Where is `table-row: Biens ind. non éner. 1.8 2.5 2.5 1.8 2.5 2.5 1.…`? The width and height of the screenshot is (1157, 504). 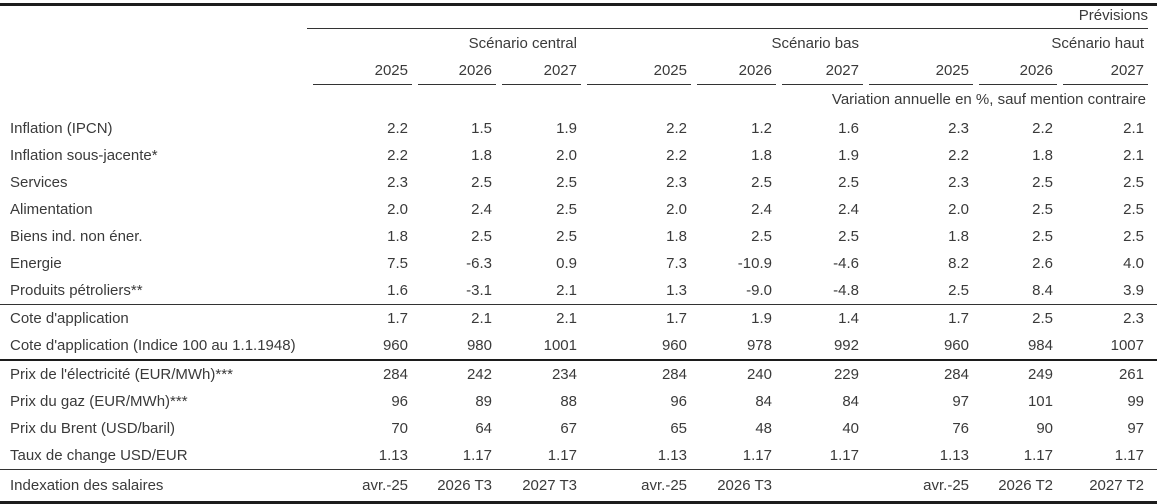 table-row: Biens ind. non éner. 1.8 2.5 2.5 1.8 2.5 2.5 1.… is located at coordinates (574, 236).